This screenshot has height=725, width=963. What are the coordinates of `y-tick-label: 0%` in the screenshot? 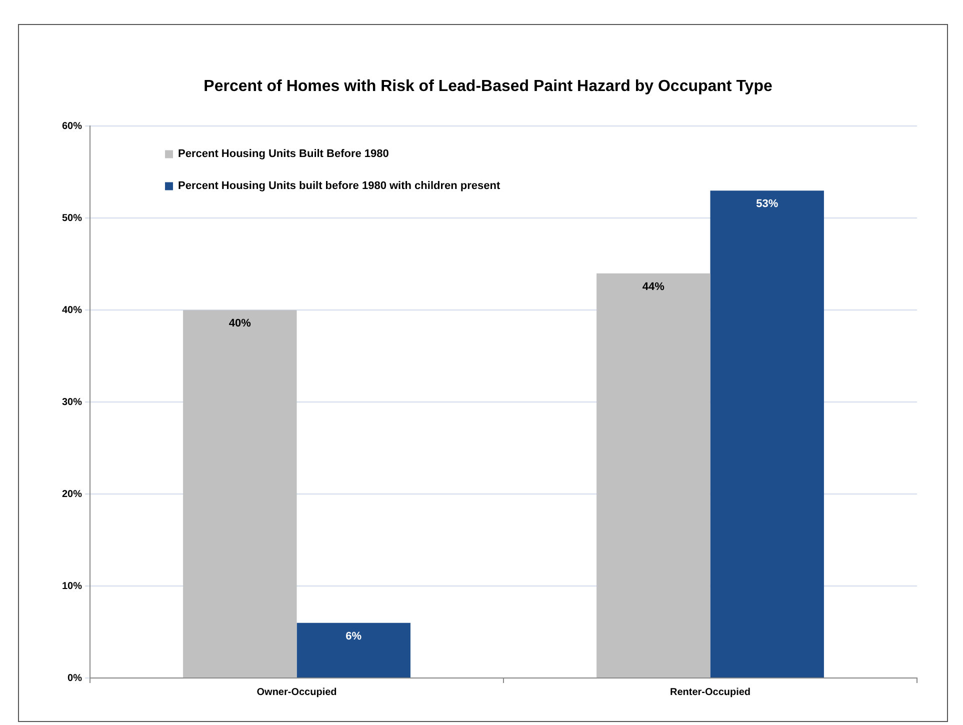 It's located at (75, 678).